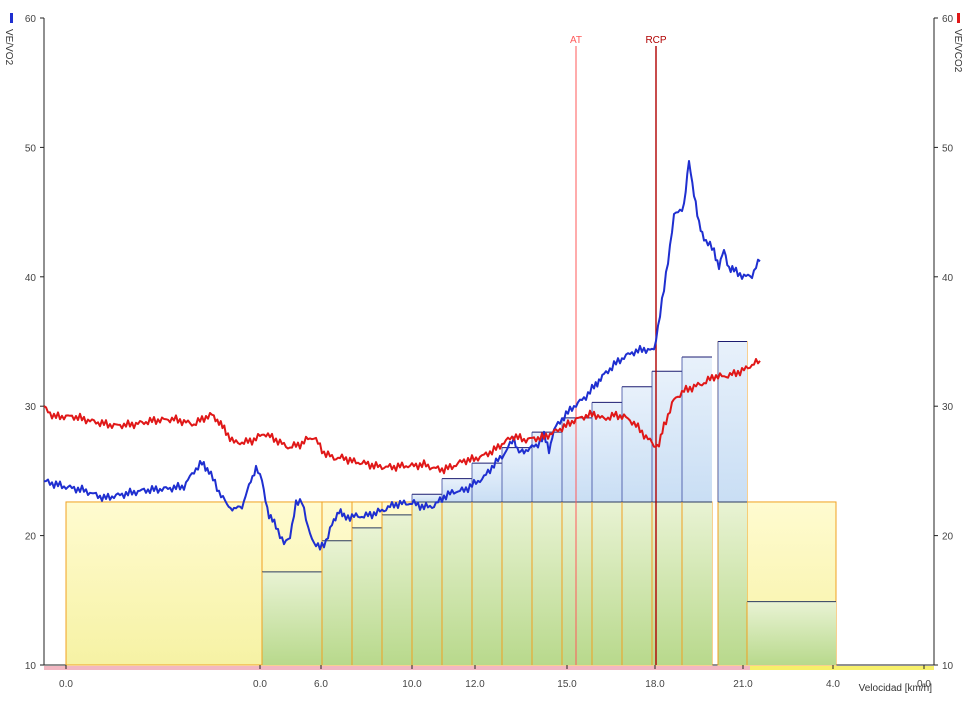  Describe the element at coordinates (31, 666) in the screenshot. I see `left-tick-label-0: 10` at that location.